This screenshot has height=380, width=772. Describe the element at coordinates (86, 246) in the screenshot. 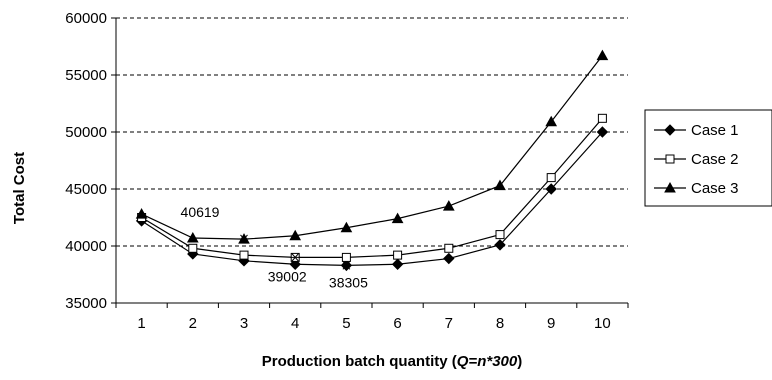

I see `y-tick-label: 40000` at that location.